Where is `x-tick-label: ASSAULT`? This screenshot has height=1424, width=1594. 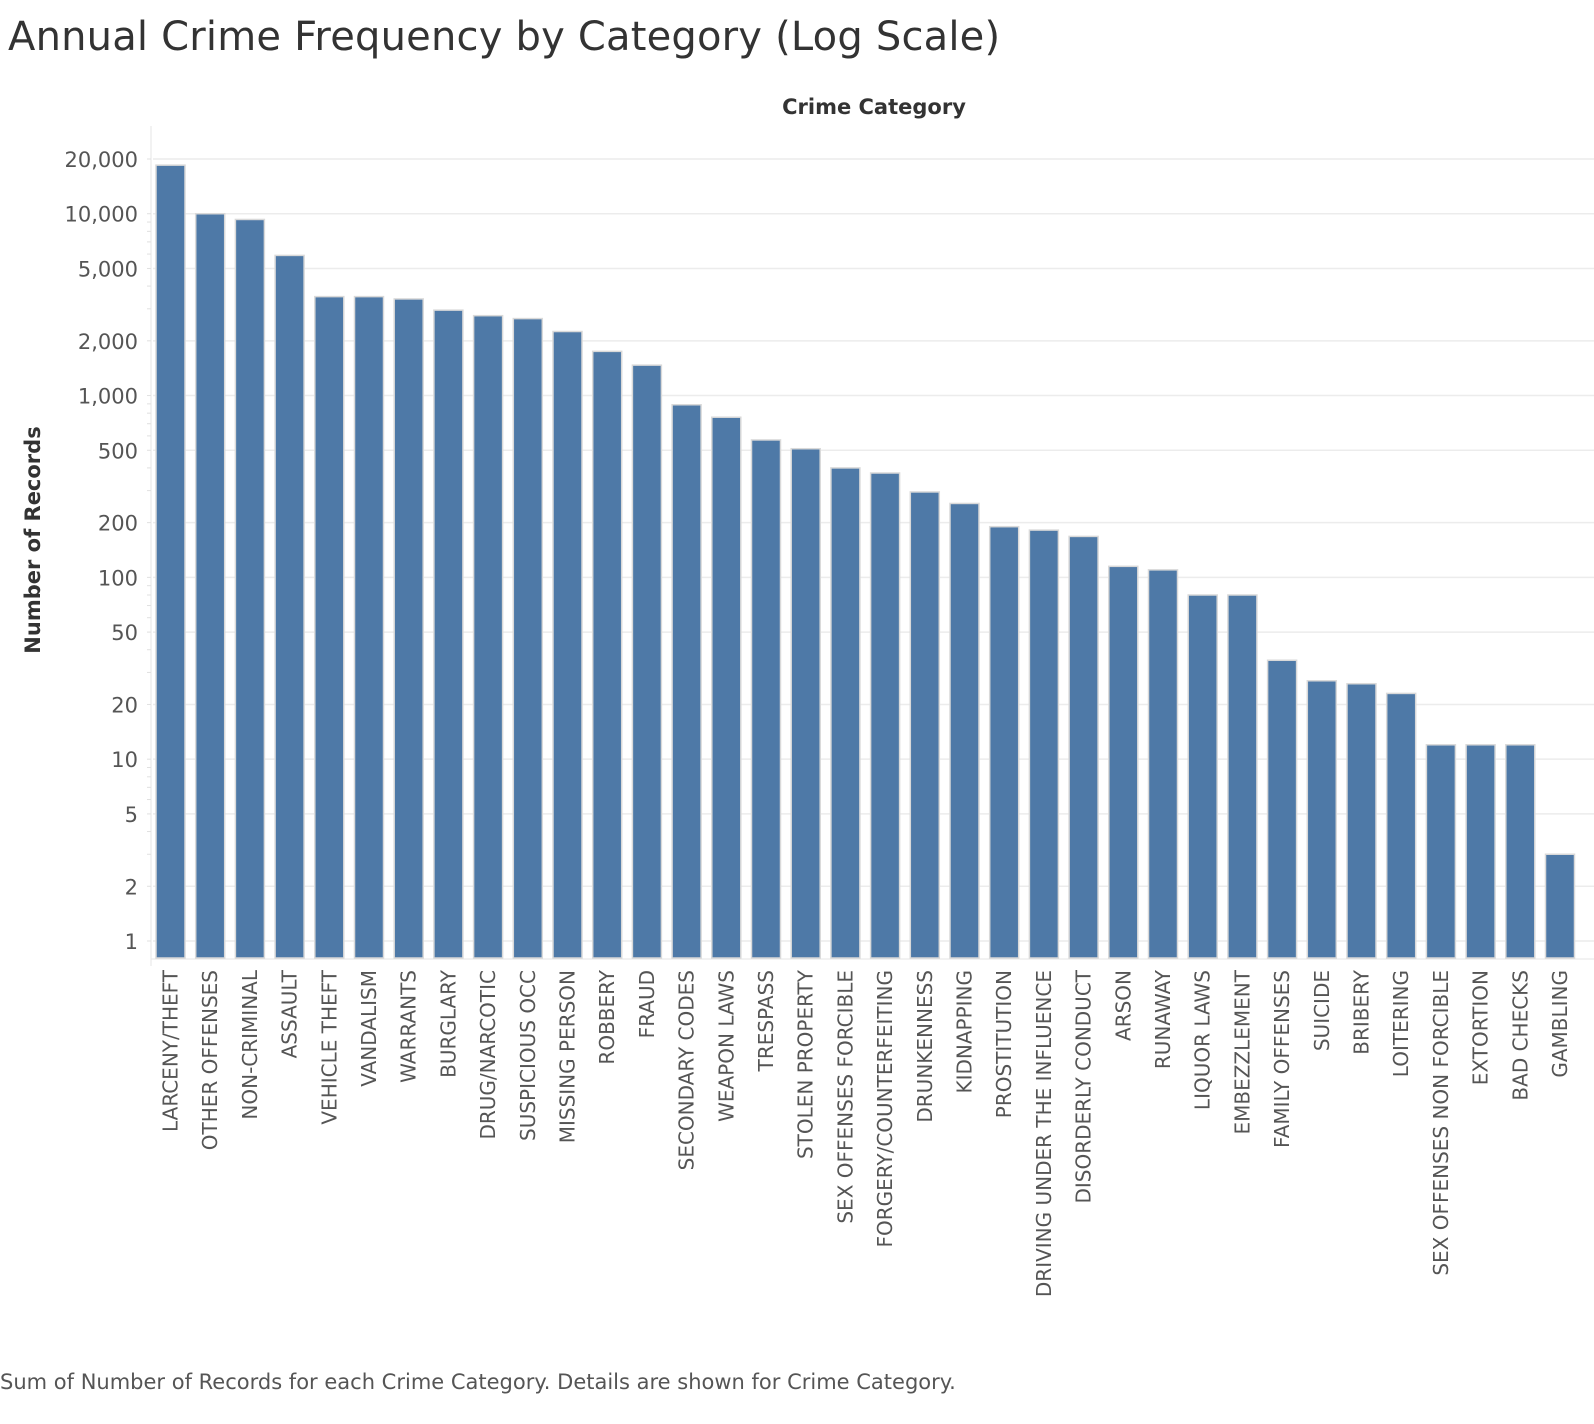
x-tick-label: ASSAULT is located at coordinates (290, 1013).